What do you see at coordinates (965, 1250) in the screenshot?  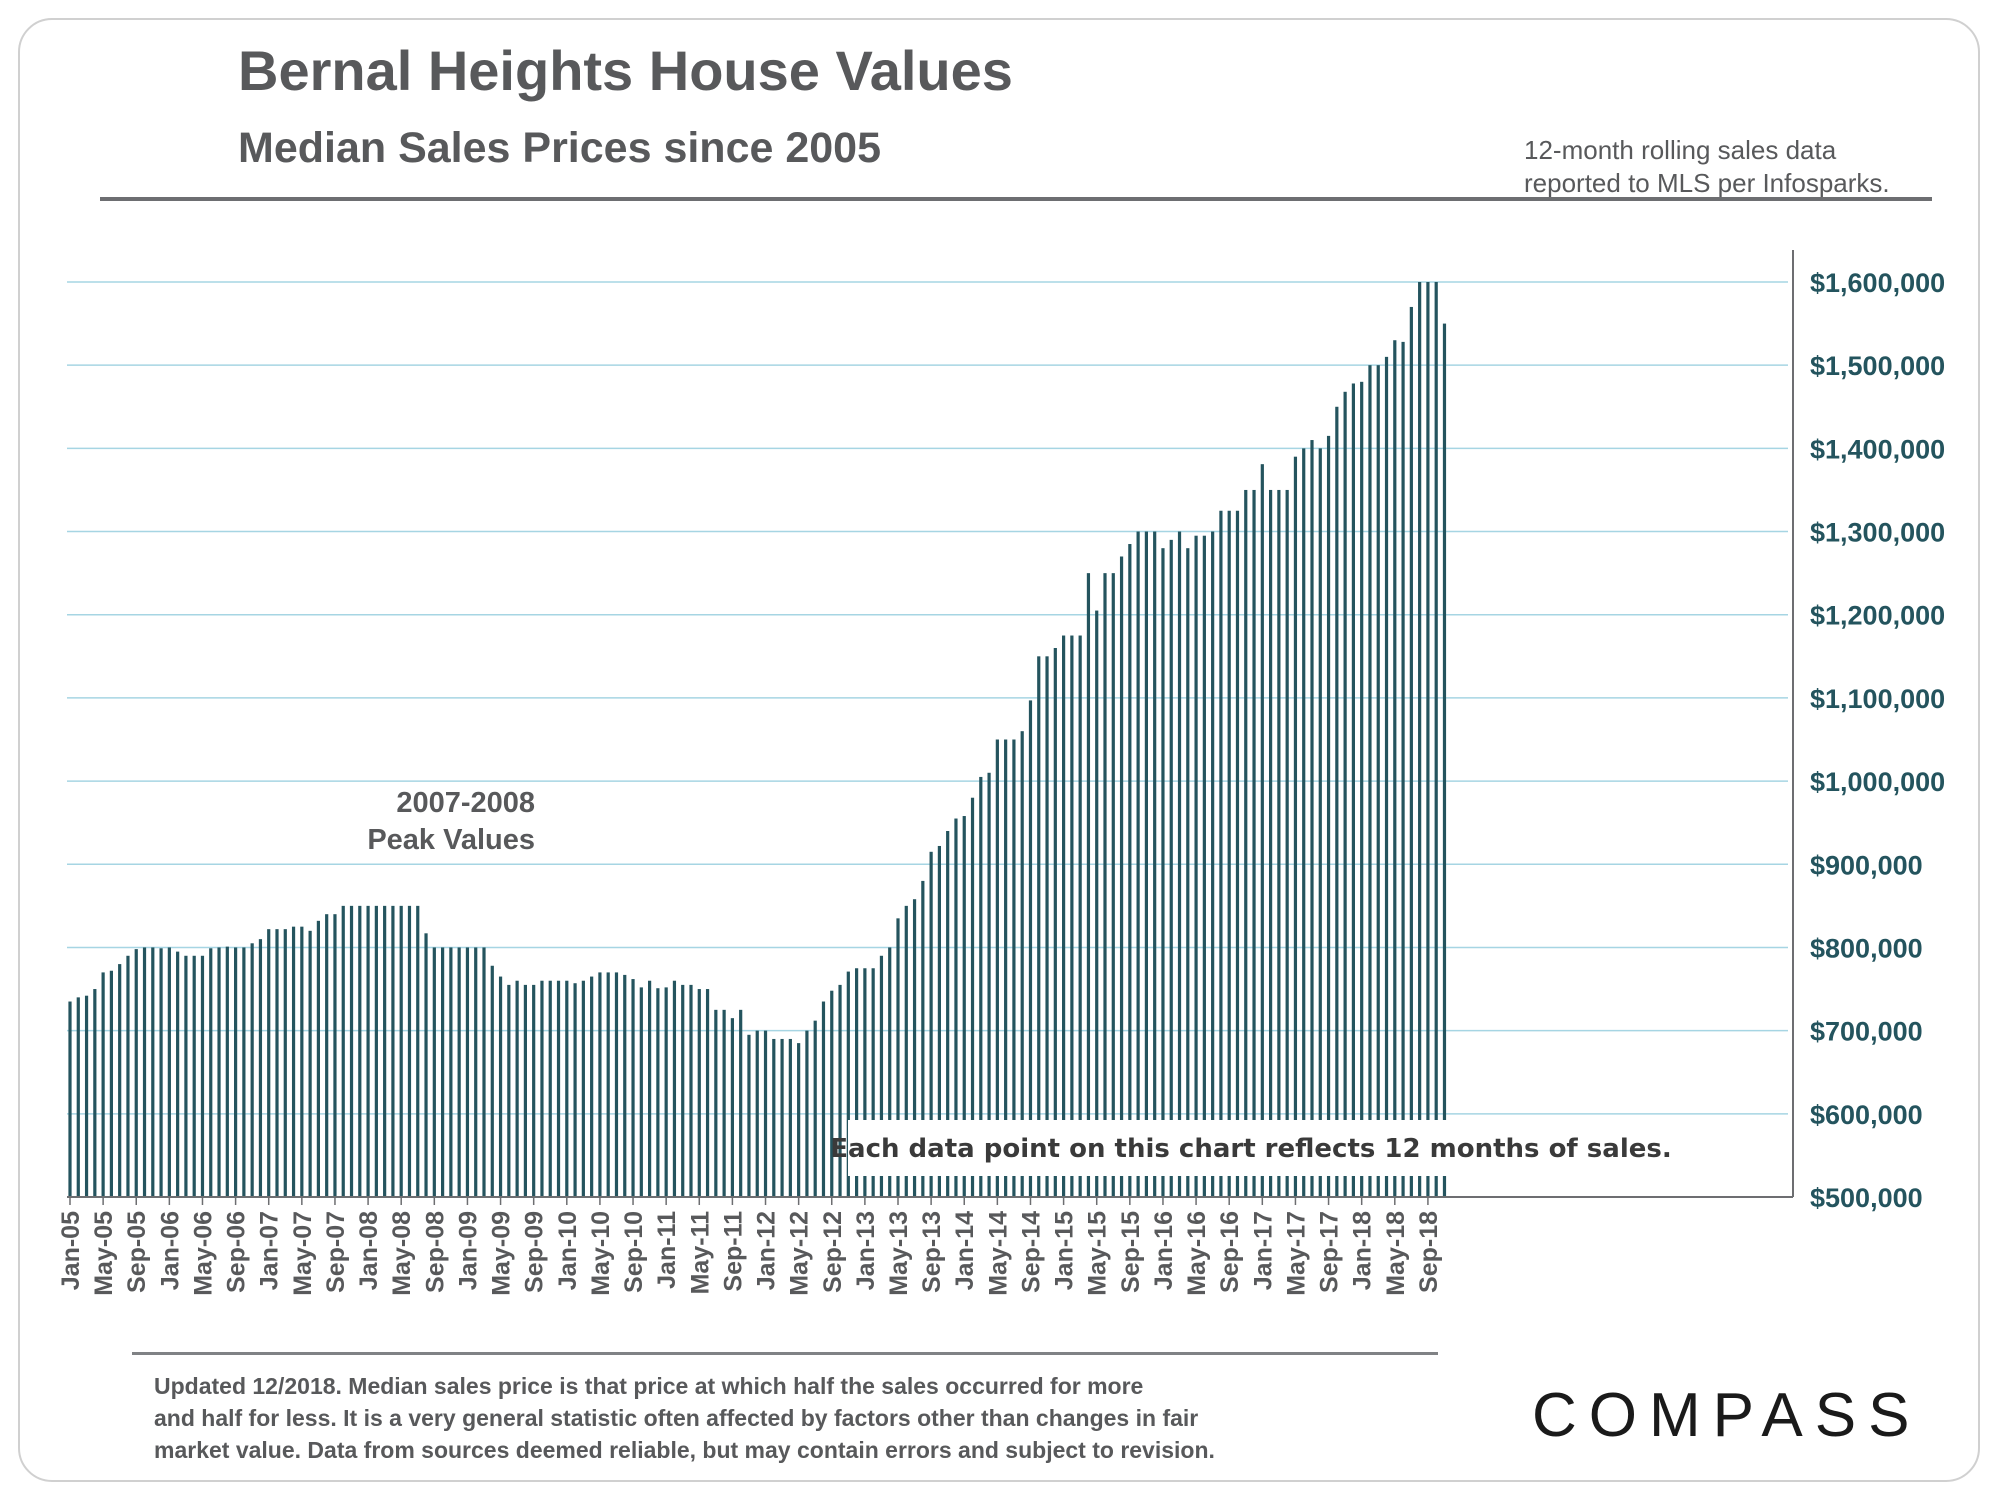 I see `x-tick-label: Jan-14` at bounding box center [965, 1250].